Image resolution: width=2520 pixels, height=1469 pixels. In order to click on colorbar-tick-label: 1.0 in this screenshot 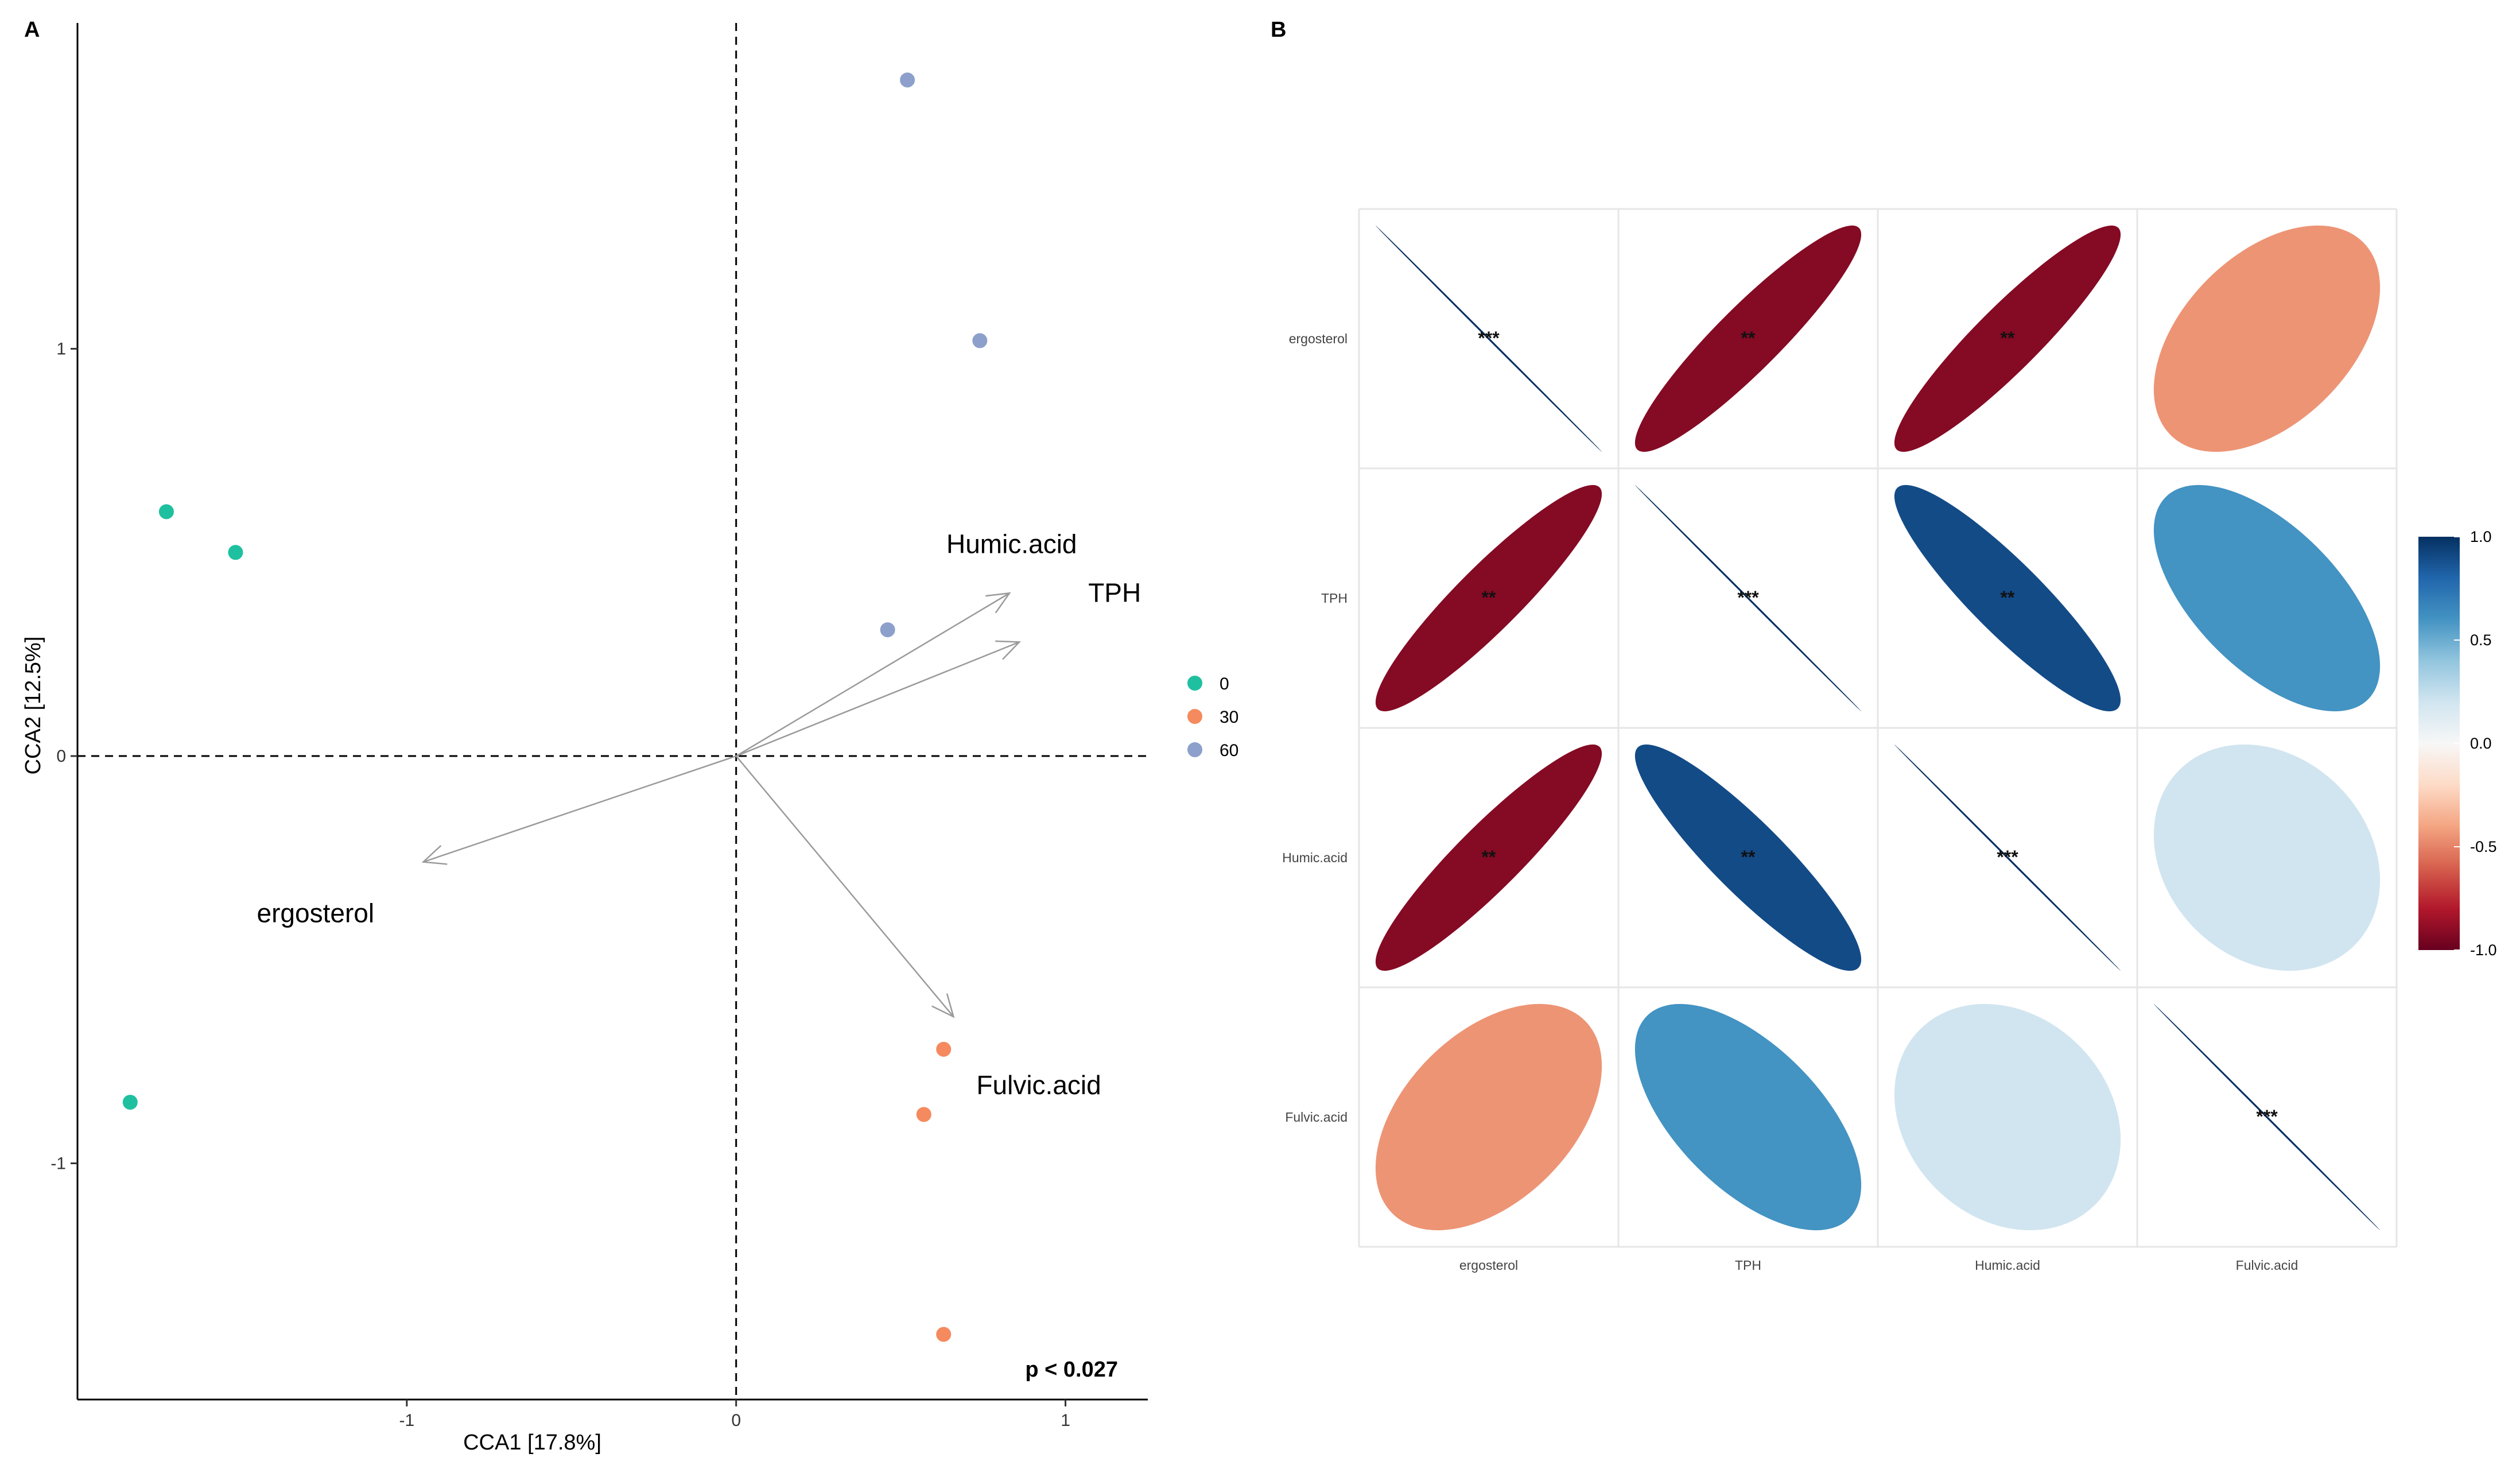, I will do `click(2481, 536)`.